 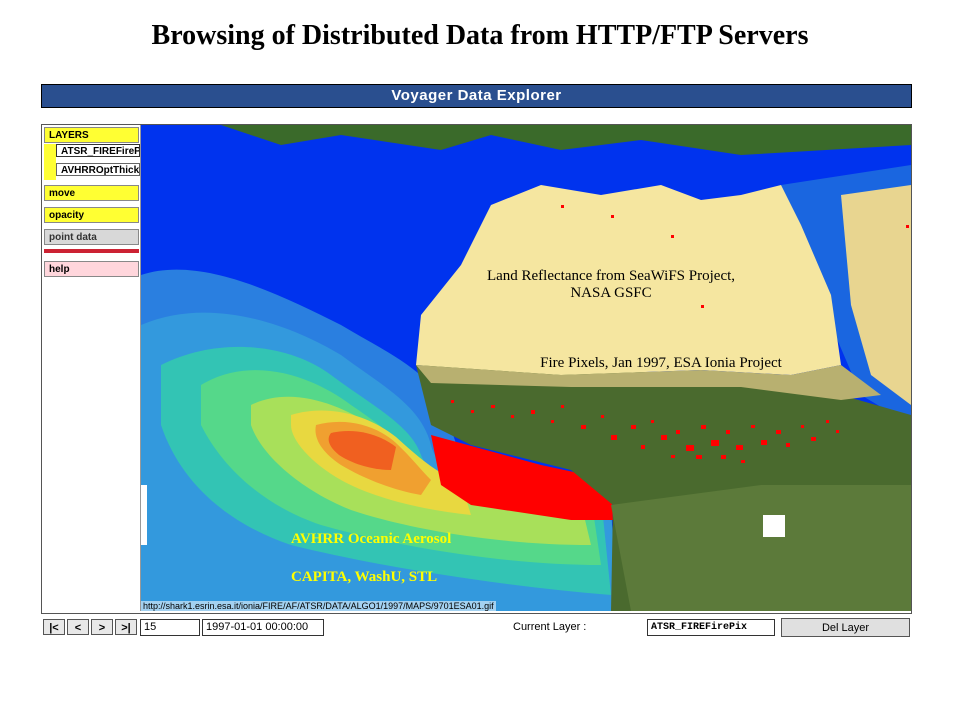 I want to click on point-data-button: point data, so click(x=91, y=237).